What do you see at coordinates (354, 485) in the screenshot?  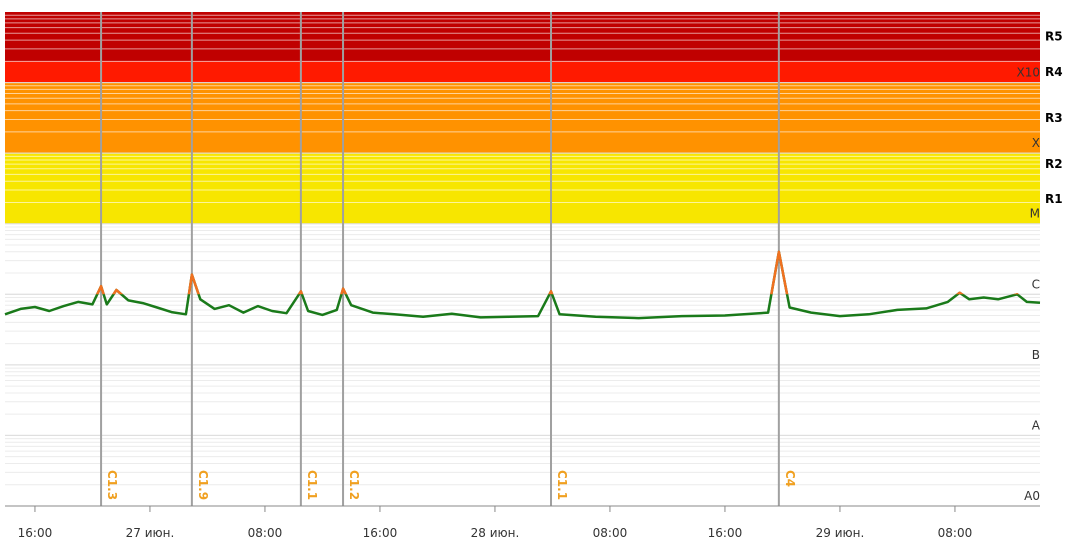 I see `flare-label: C1.2` at bounding box center [354, 485].